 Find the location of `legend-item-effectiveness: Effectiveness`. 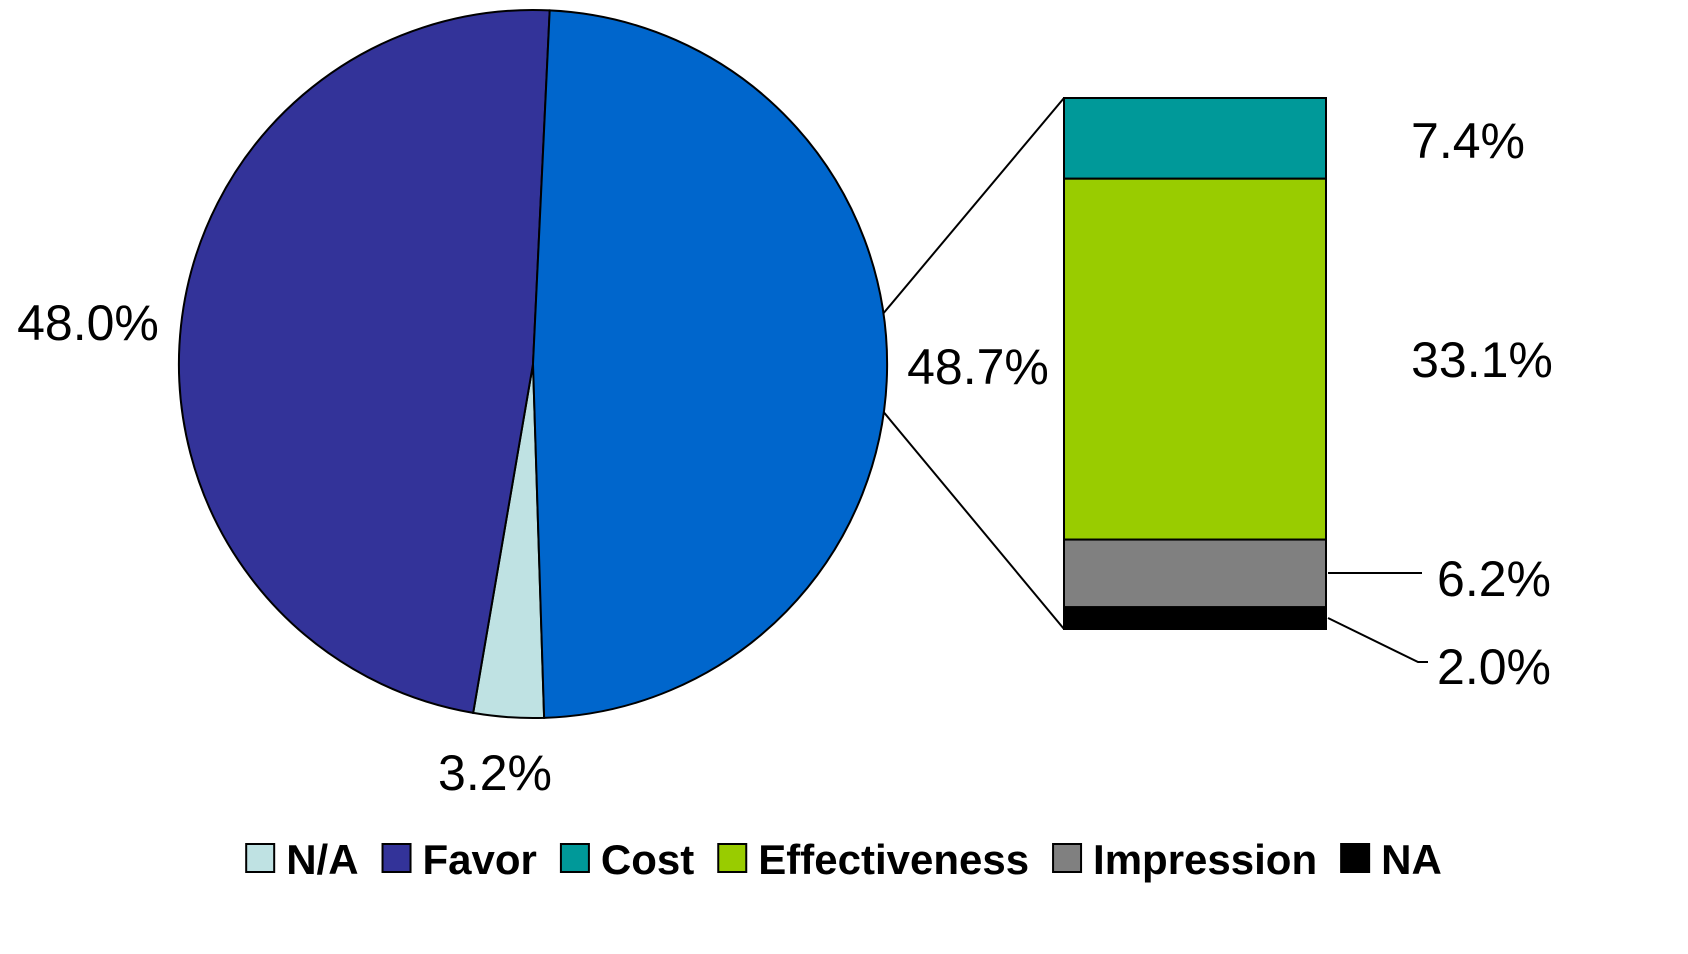

legend-item-effectiveness: Effectiveness is located at coordinates (873, 859).